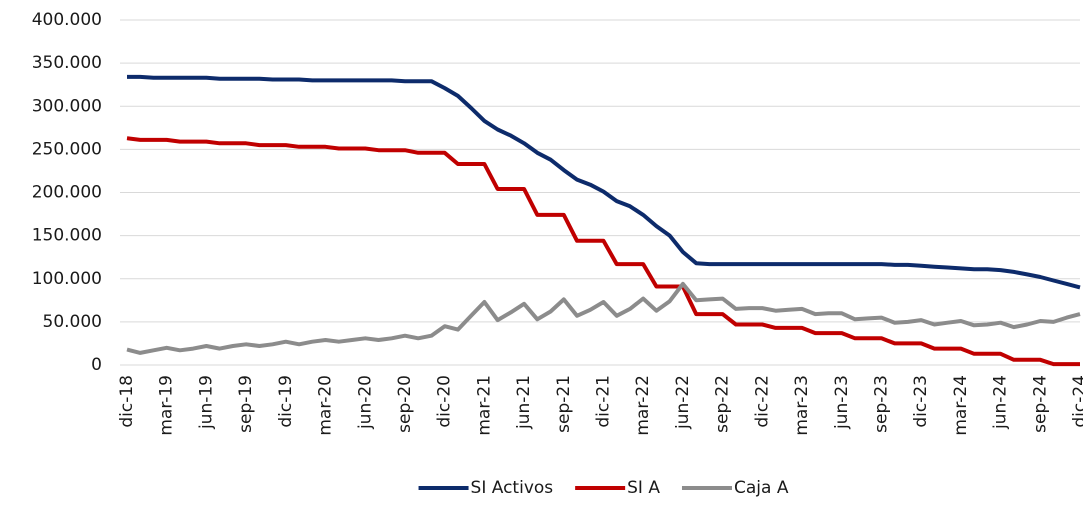 This screenshot has height=506, width=1083. Describe the element at coordinates (167, 405) in the screenshot. I see `x-tick-label: mar-19` at that location.